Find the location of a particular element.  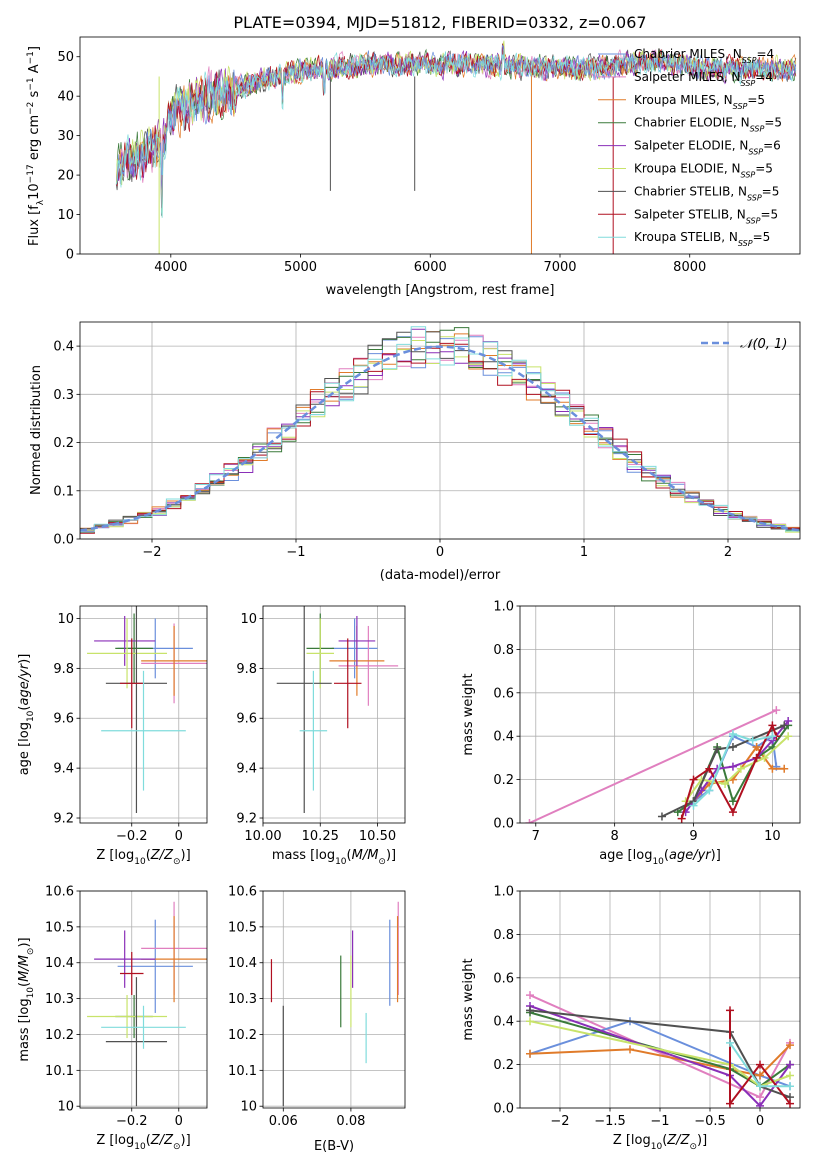

ticks: −0.2 0 9.2 9.4 9.6 9.8 10 is located at coordinates (118, 728).